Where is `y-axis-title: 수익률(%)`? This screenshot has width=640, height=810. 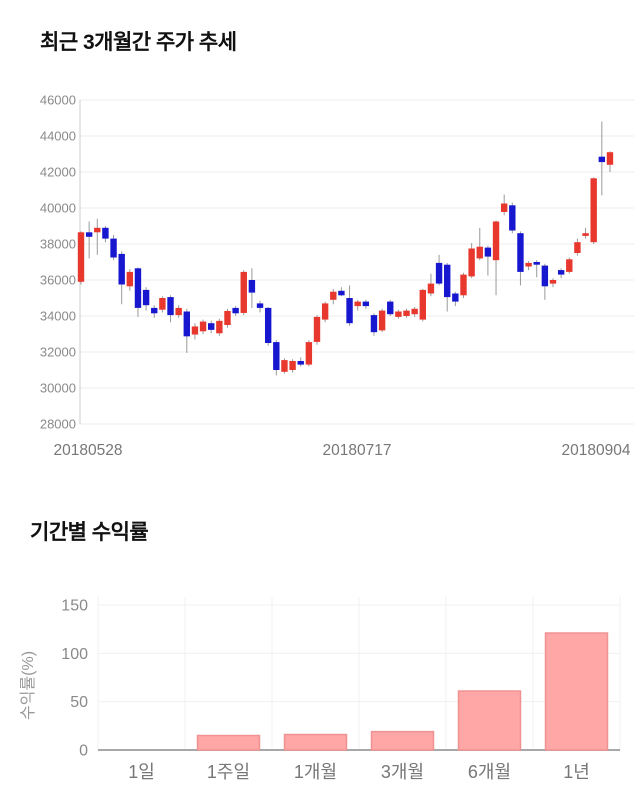
y-axis-title: 수익률(%) is located at coordinates (28, 685).